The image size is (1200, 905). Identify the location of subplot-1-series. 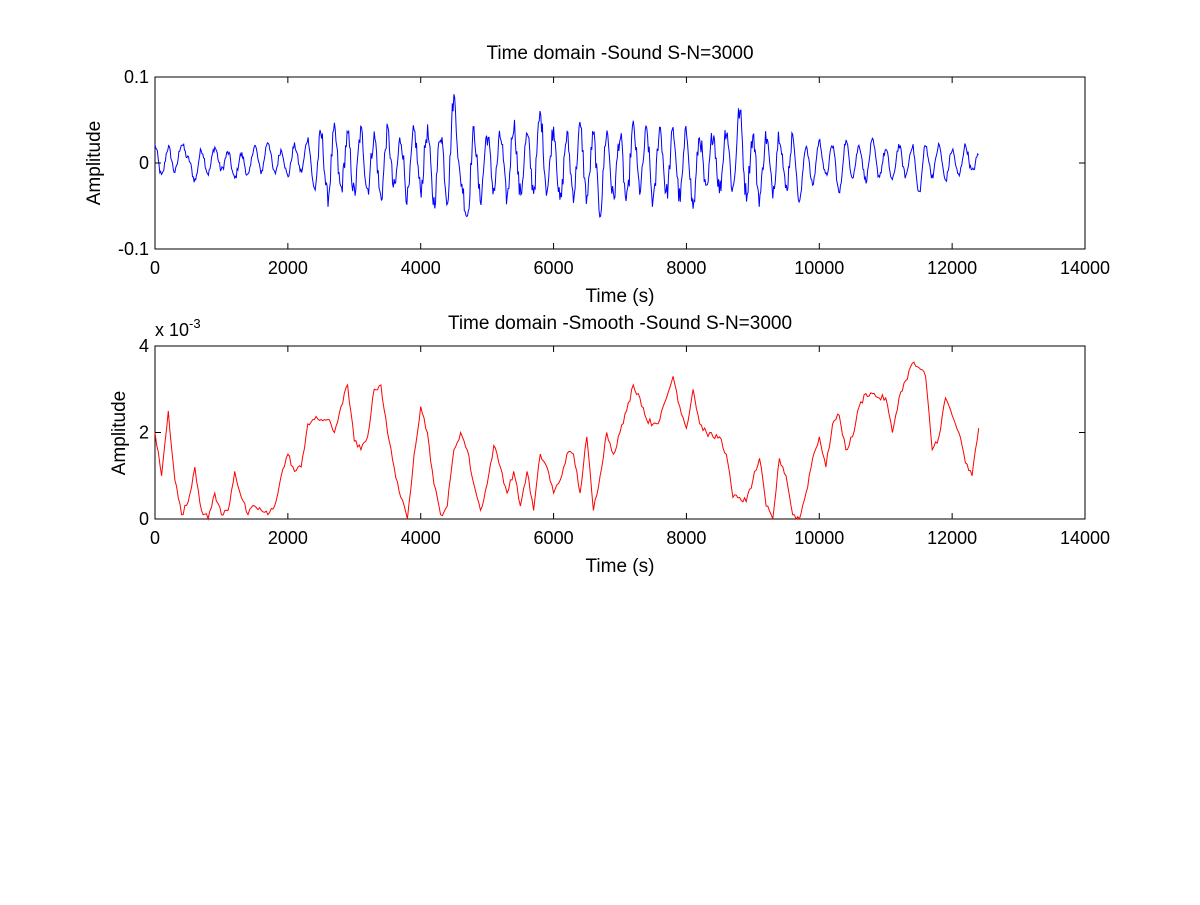
(566, 156).